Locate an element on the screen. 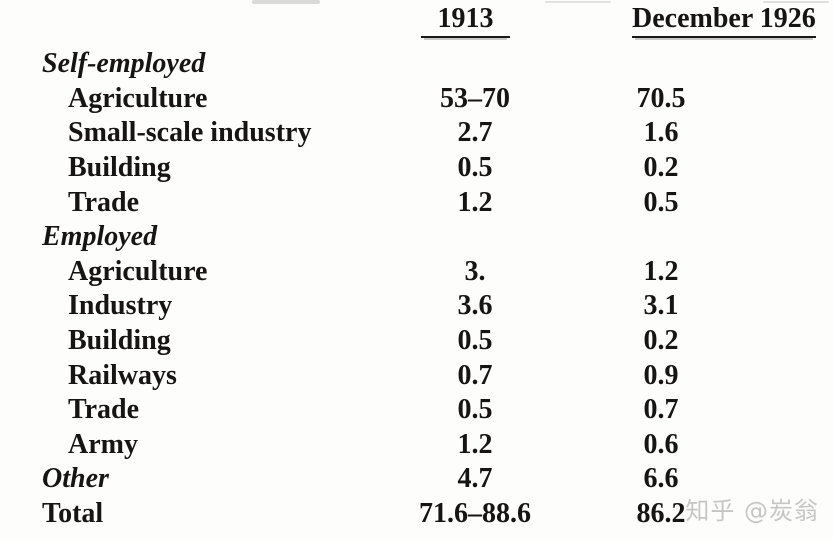 This screenshot has height=541, width=833. table-row-railways: Railways 0.7 0.9 is located at coordinates (416, 375).